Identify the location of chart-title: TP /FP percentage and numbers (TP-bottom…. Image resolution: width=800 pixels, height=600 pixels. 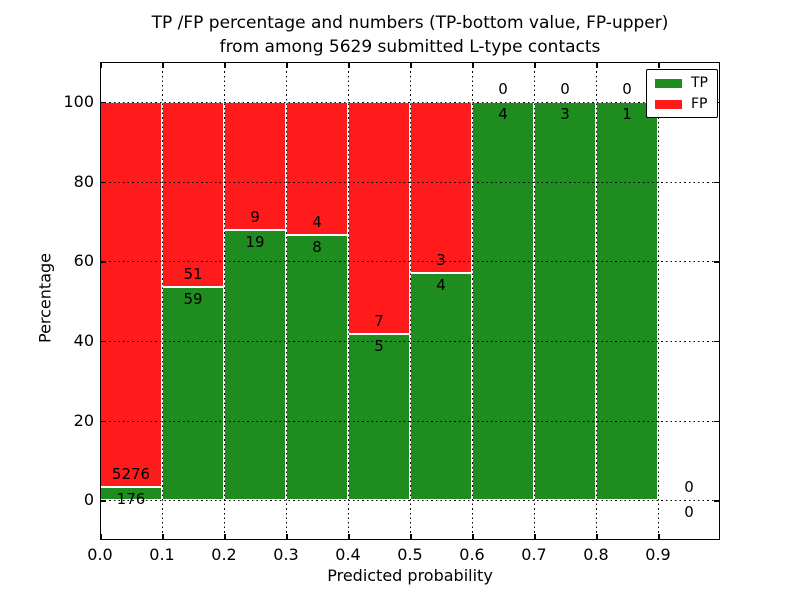
(410, 35).